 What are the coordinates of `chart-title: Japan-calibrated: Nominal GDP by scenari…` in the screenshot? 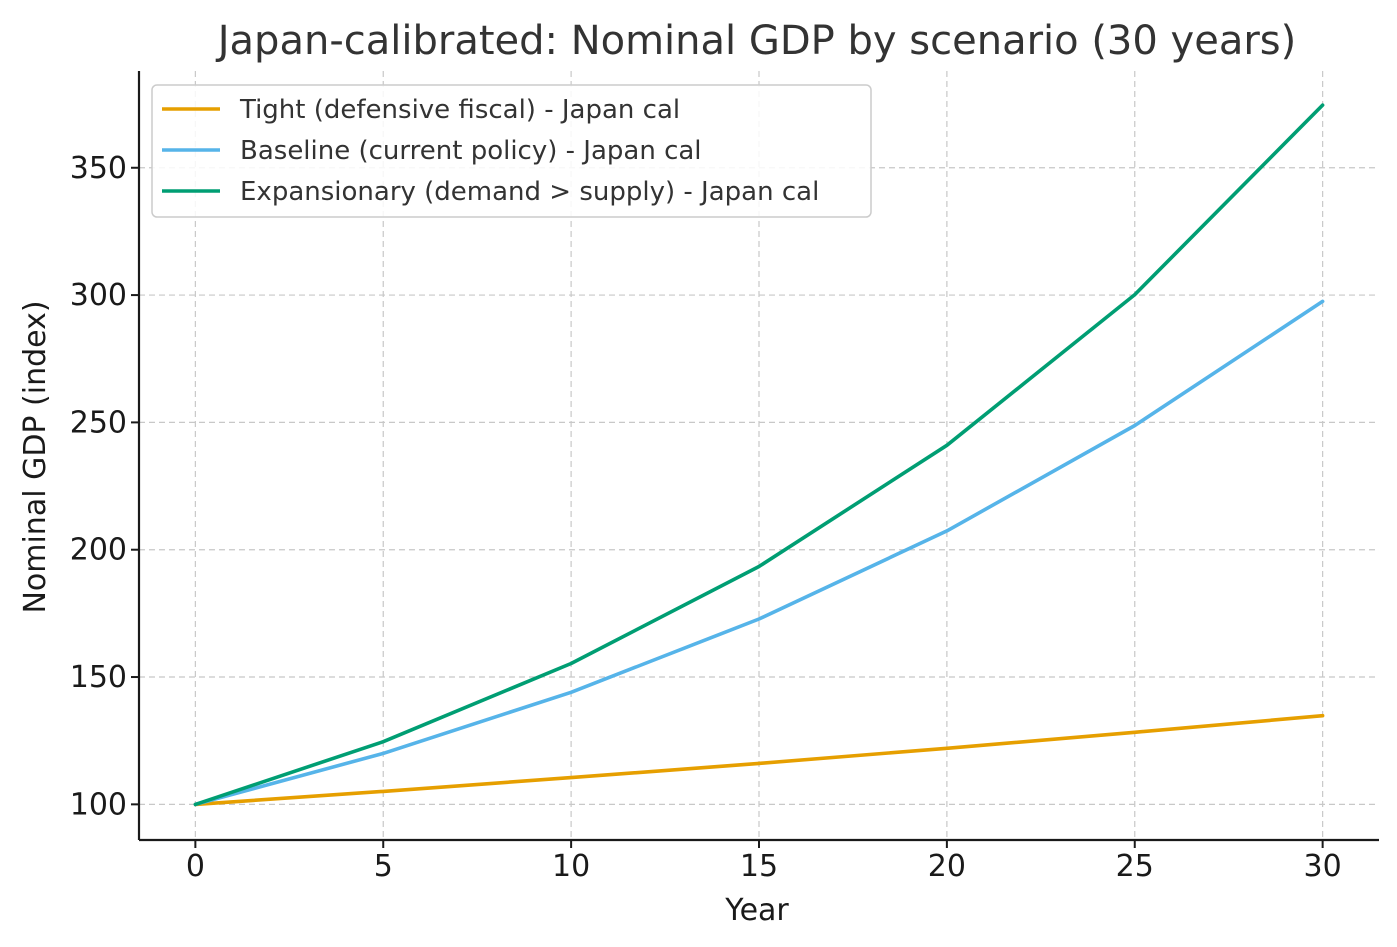 It's located at (755, 41).